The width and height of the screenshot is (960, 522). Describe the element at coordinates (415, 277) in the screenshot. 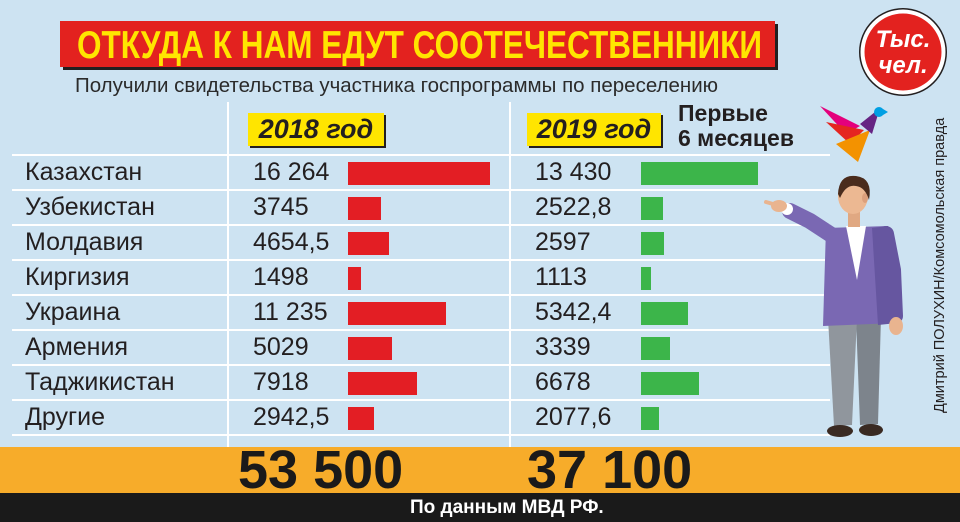

I see `table-row: Киргизия 1498 1113` at that location.